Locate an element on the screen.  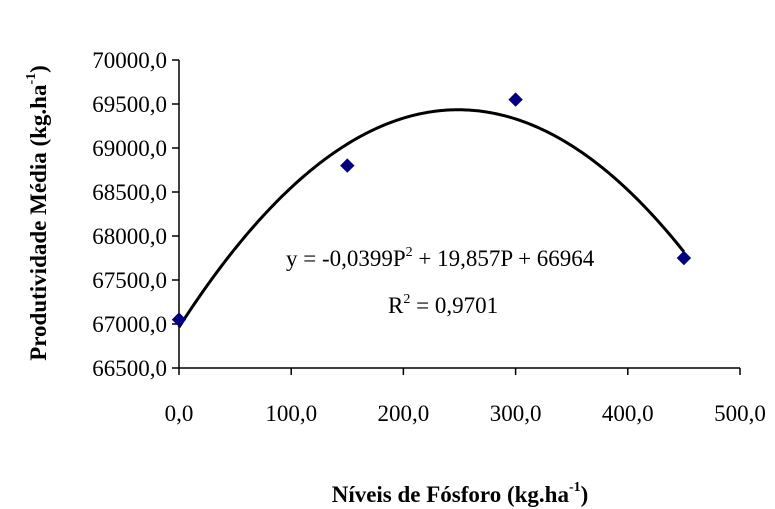
x-tick-label: 500,0 is located at coordinates (740, 413).